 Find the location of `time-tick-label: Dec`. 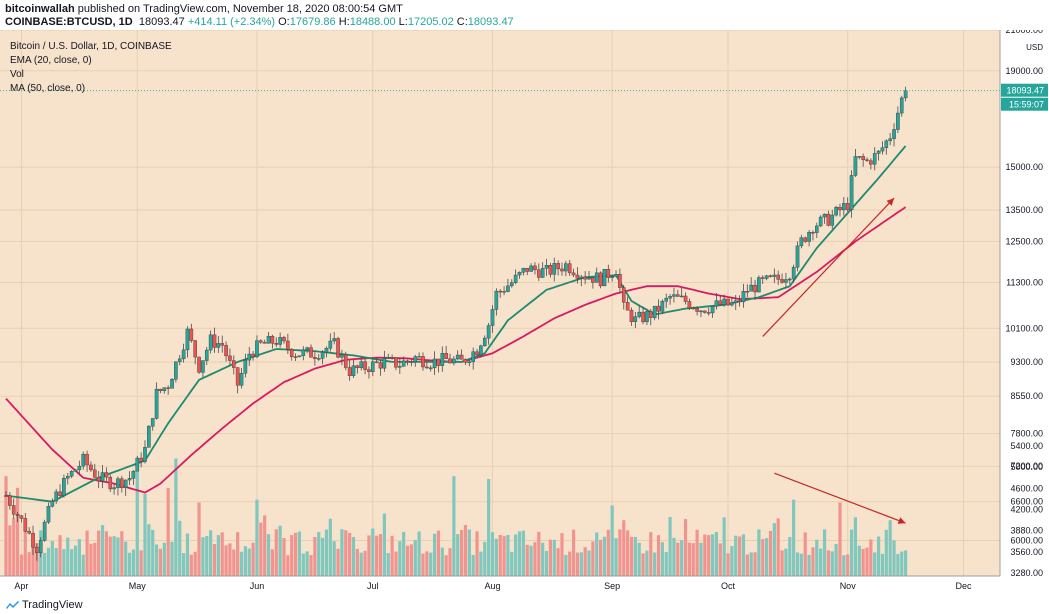

time-tick-label: Dec is located at coordinates (964, 586).